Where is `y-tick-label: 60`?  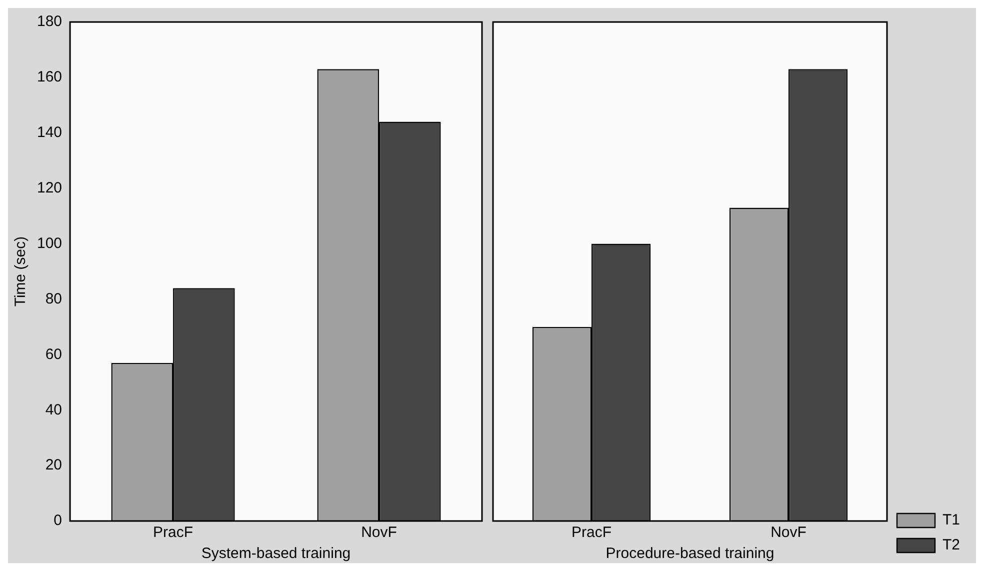
y-tick-label: 60 is located at coordinates (53, 354).